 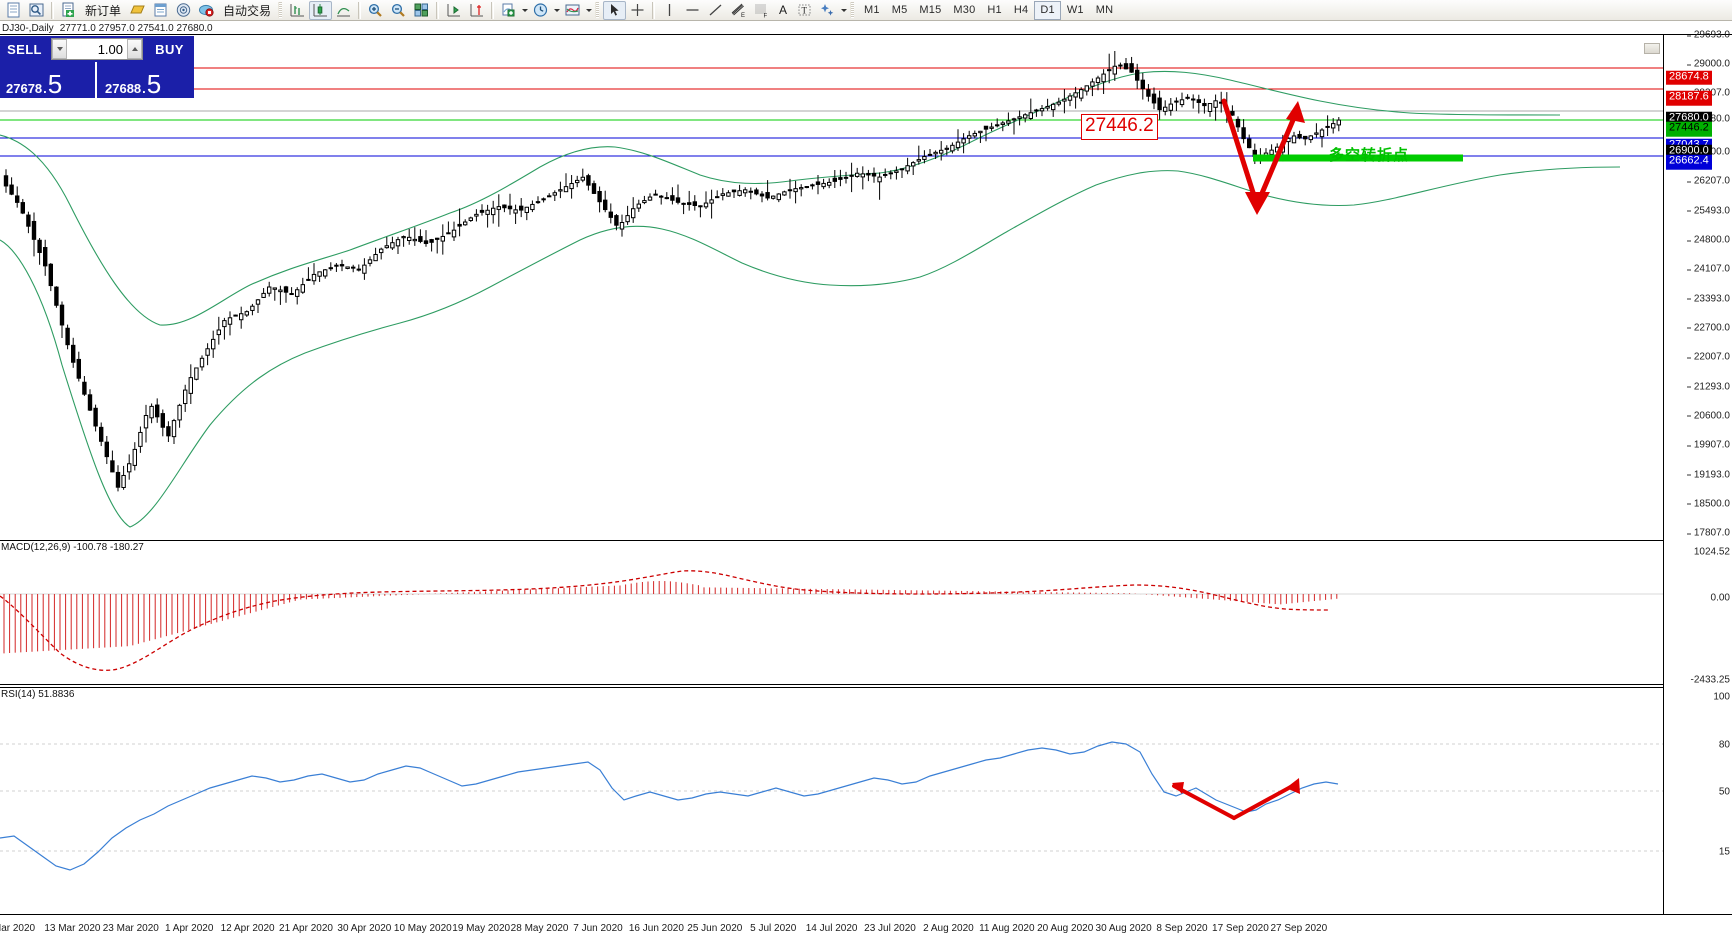 What do you see at coordinates (59, 49) in the screenshot?
I see `volume-decrement-button` at bounding box center [59, 49].